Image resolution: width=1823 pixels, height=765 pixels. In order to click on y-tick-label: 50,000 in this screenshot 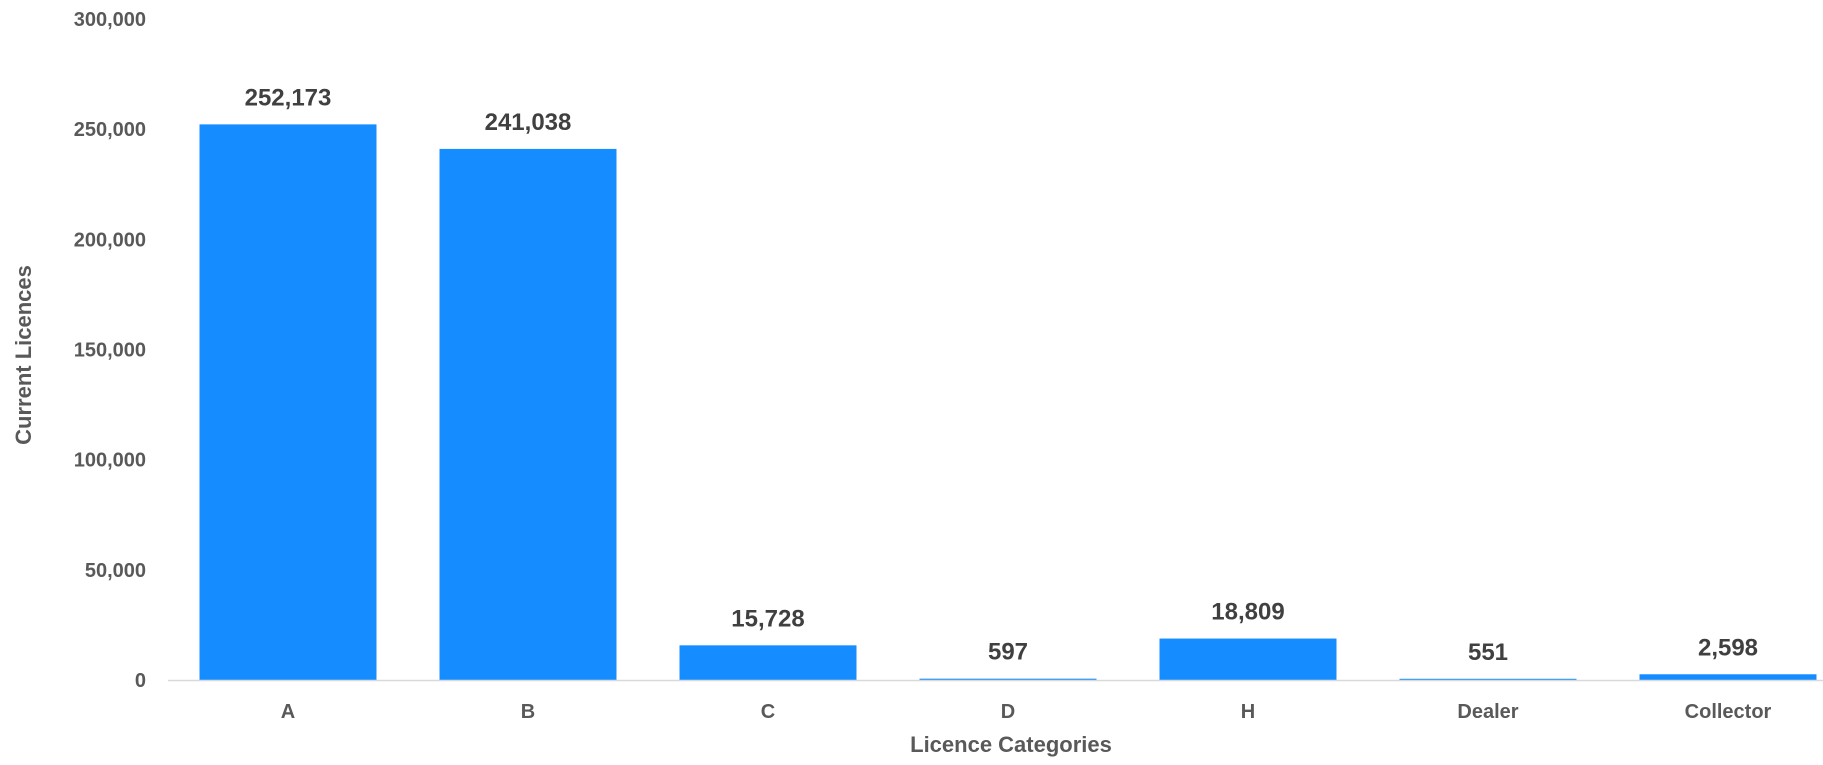, I will do `click(115, 571)`.